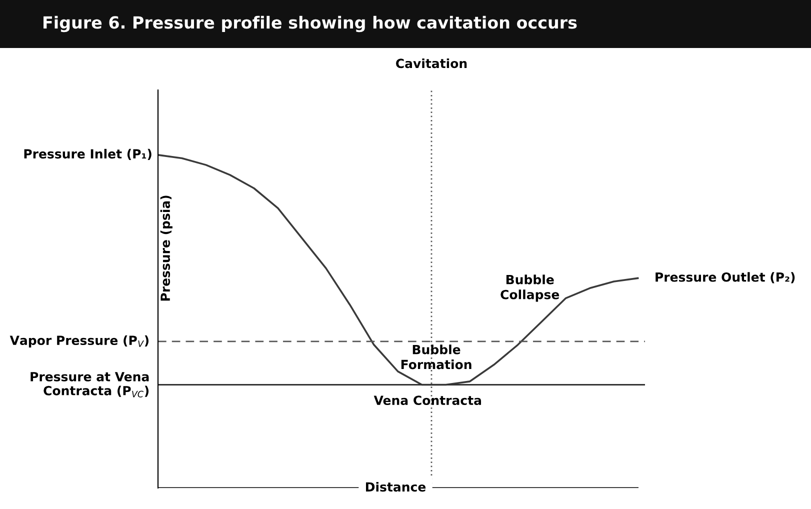 The width and height of the screenshot is (811, 509). I want to click on annotation: Bubble Collapse, so click(530, 288).